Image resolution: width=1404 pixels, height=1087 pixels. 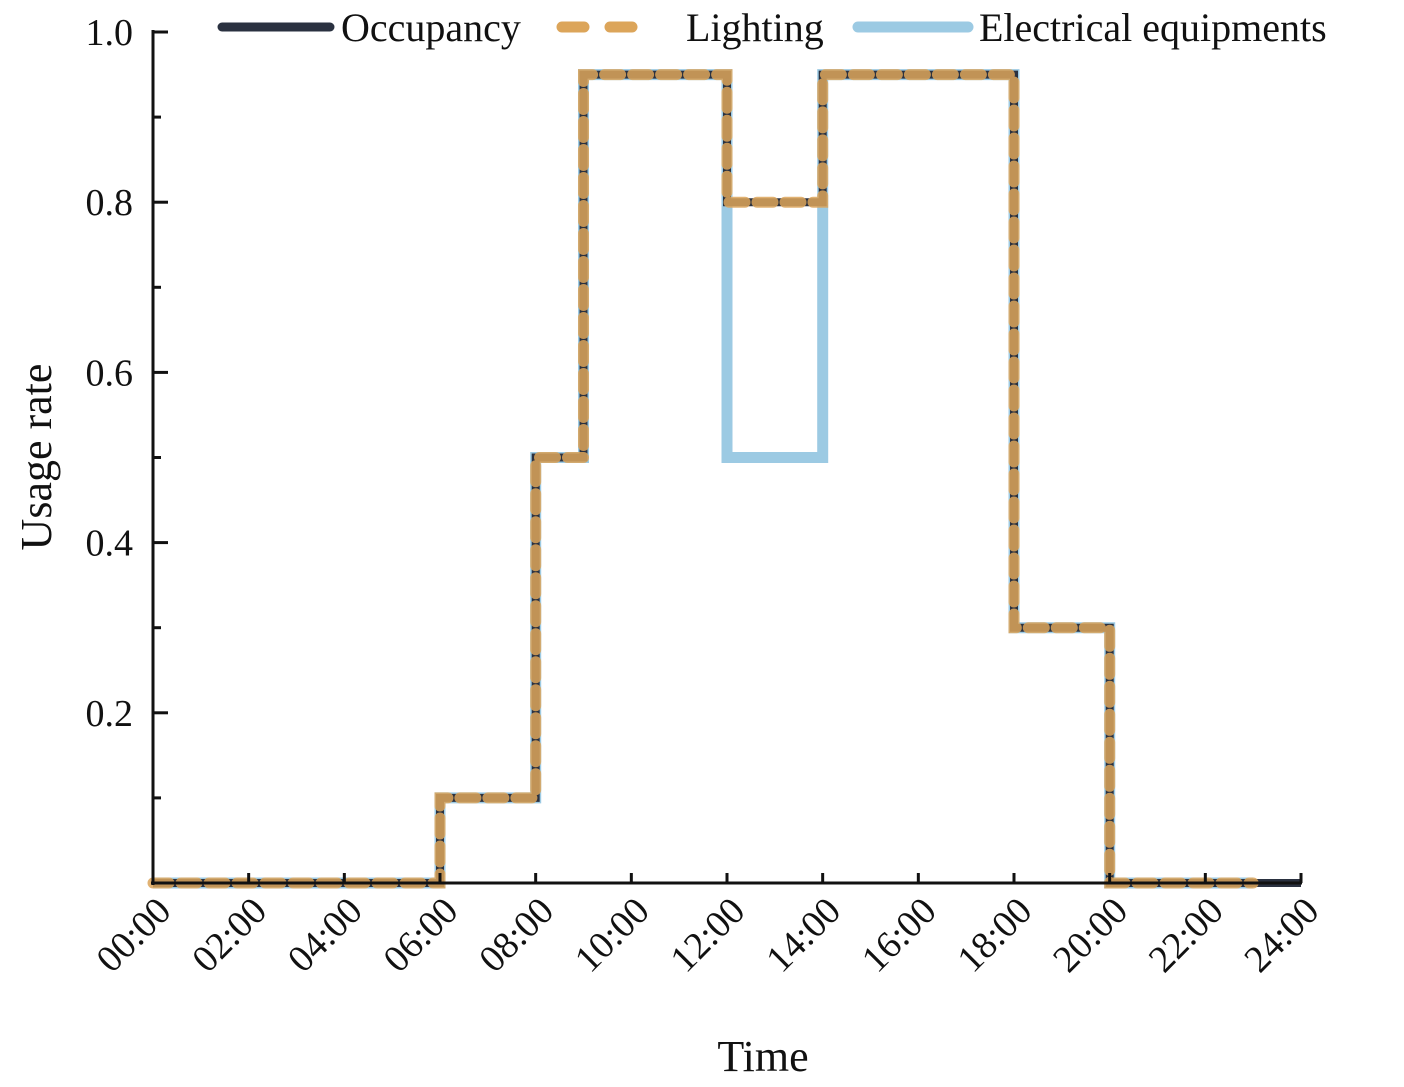 I want to click on y-axis-ticks: 0.2 0.4 0.6 0.8 1.0, so click(x=127, y=406).